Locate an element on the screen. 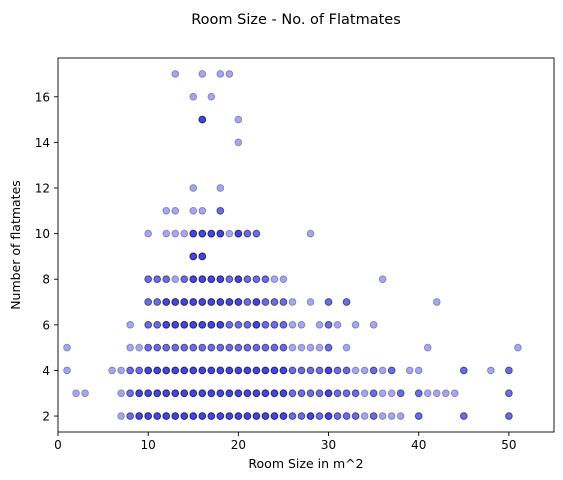  x-tick-label: 50 is located at coordinates (508, 445).